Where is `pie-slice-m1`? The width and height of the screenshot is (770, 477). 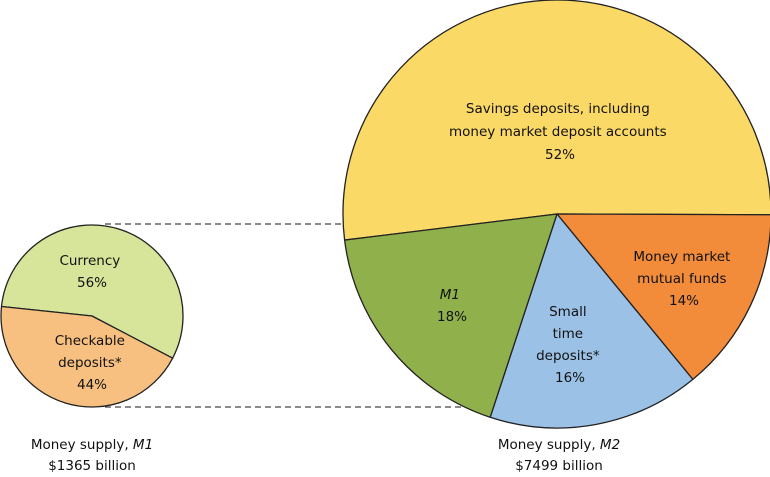 pie-slice-m1 is located at coordinates (450, 315).